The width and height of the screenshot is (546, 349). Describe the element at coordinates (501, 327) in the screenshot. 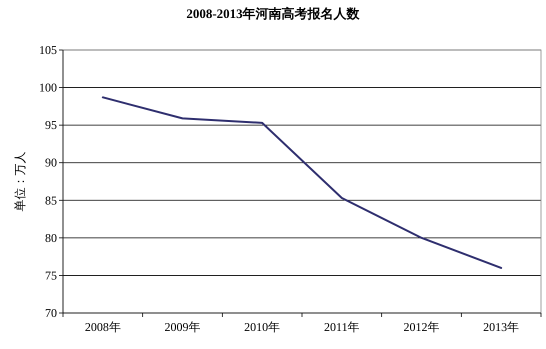

I see `x-tick-label: 2013年` at that location.